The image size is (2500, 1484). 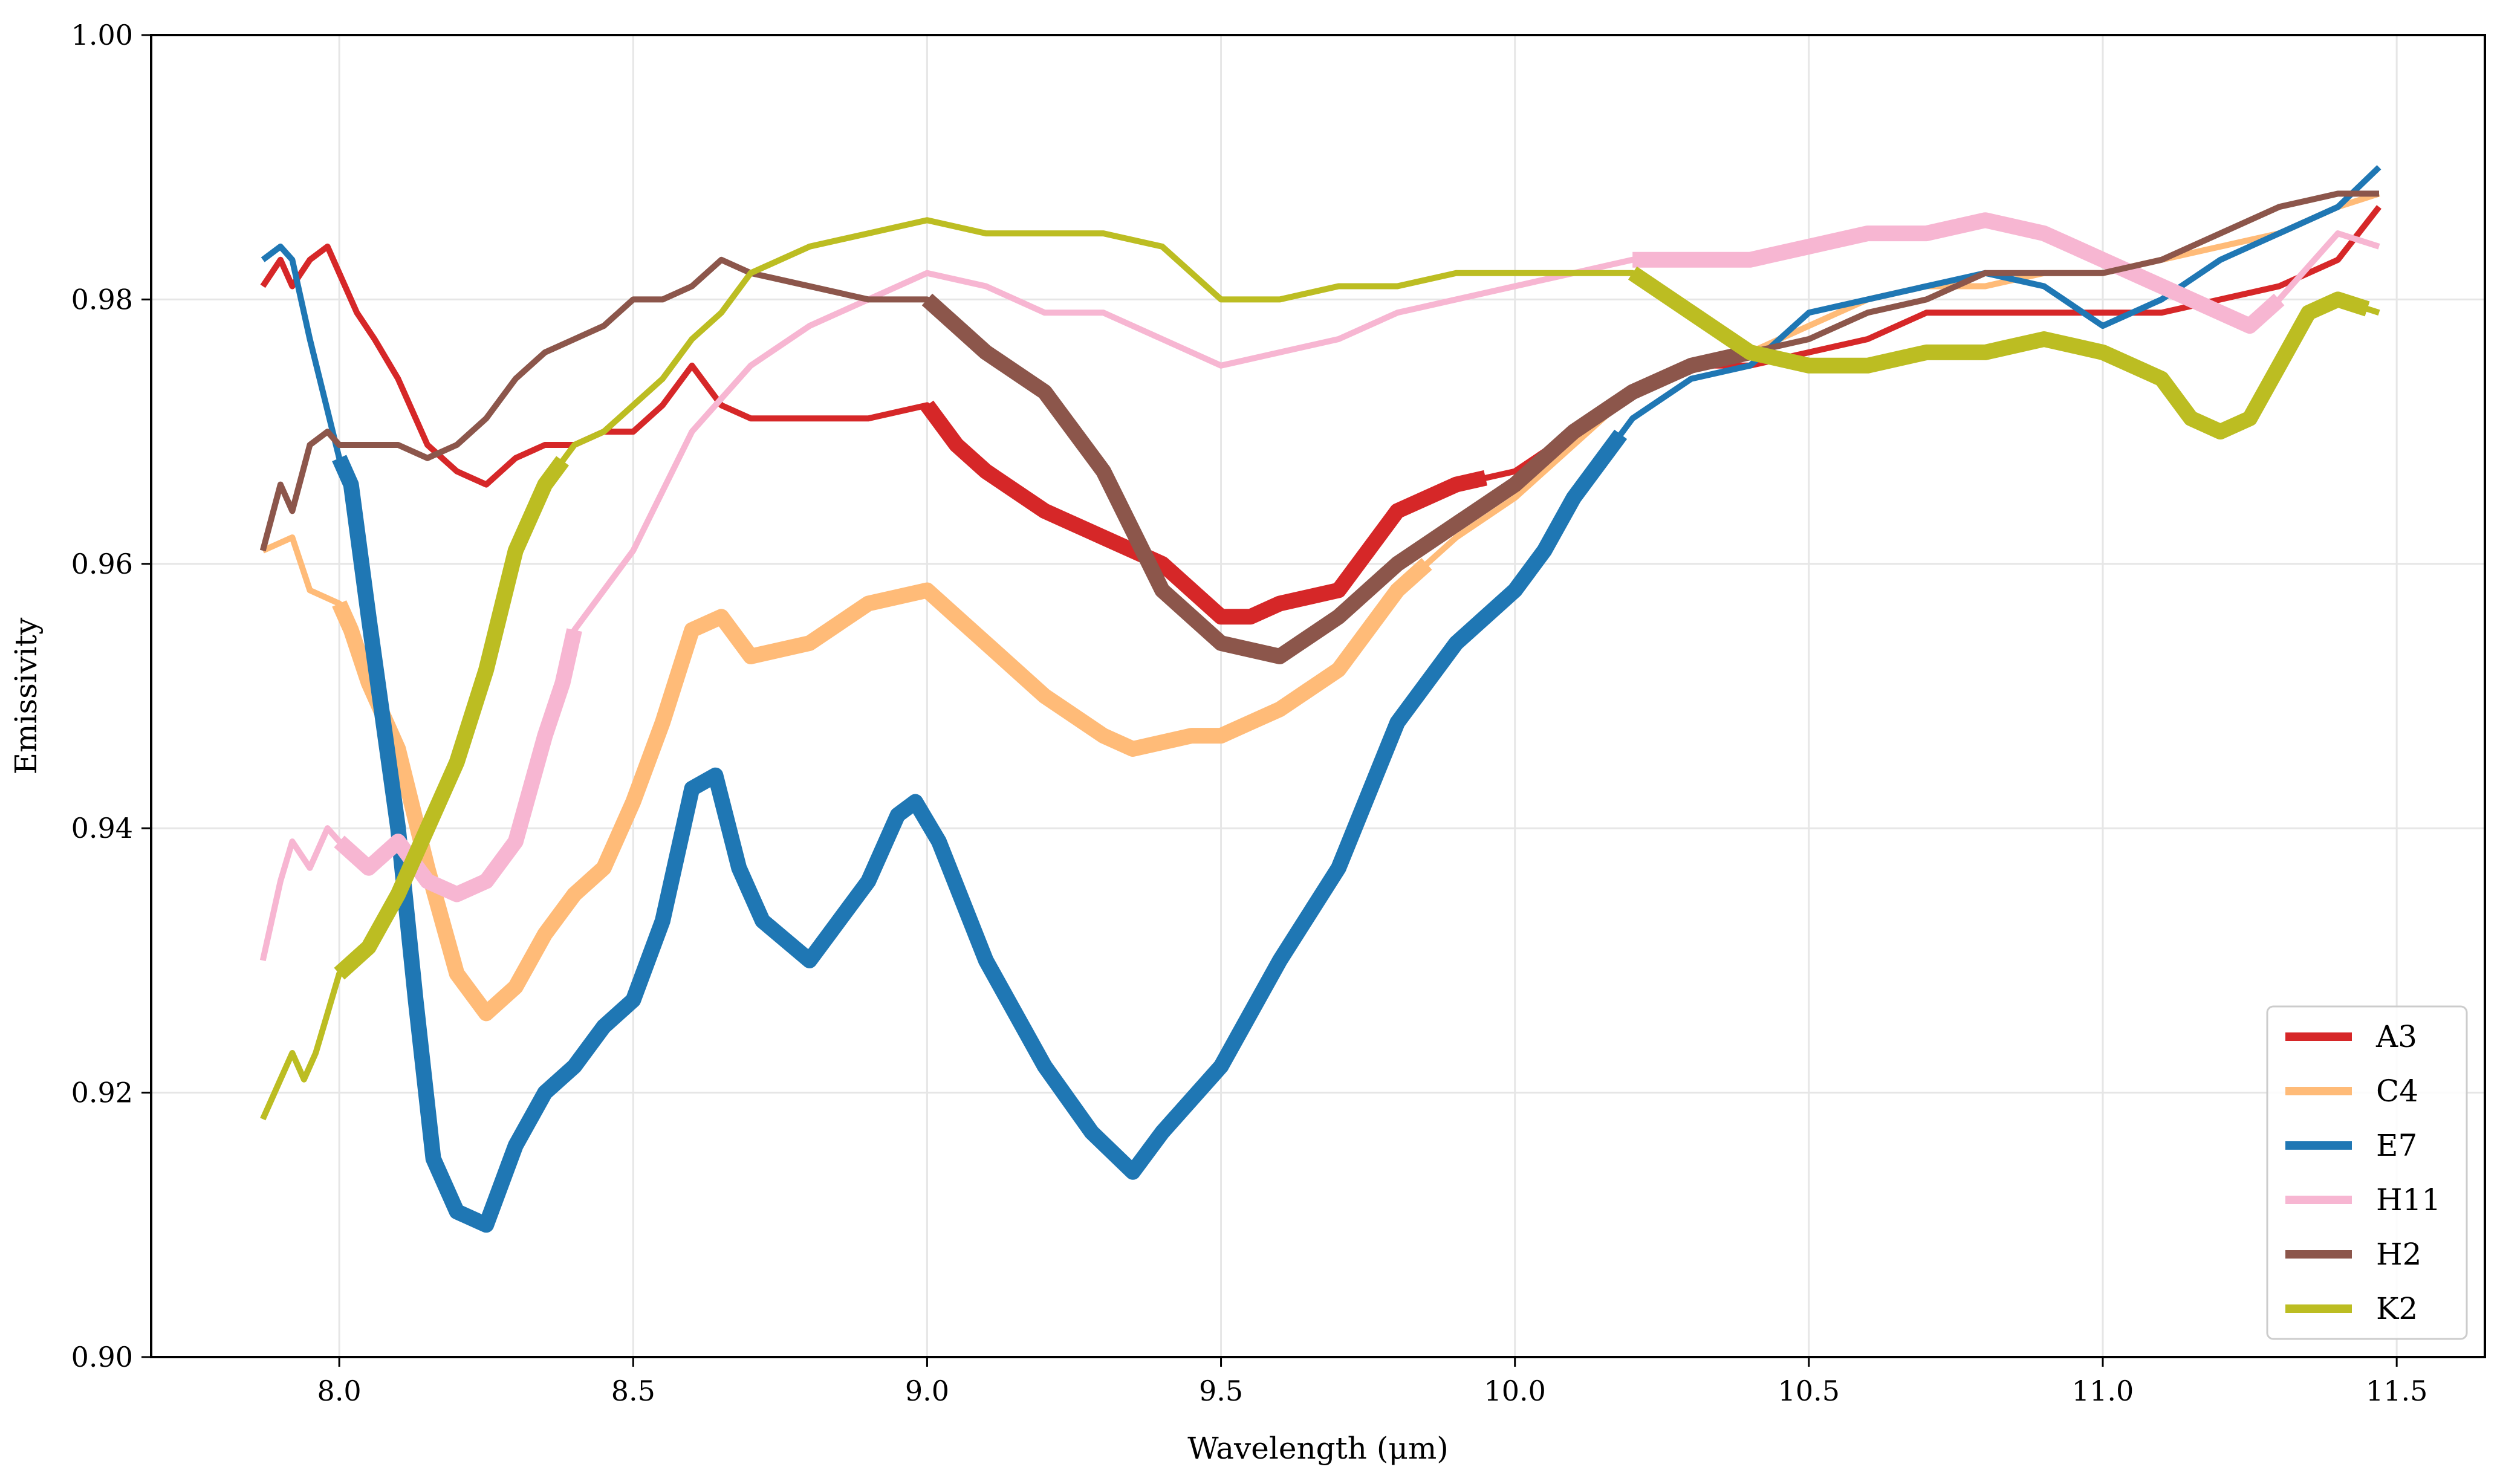 I want to click on legend-label-a3: A3, so click(x=2396, y=1036).